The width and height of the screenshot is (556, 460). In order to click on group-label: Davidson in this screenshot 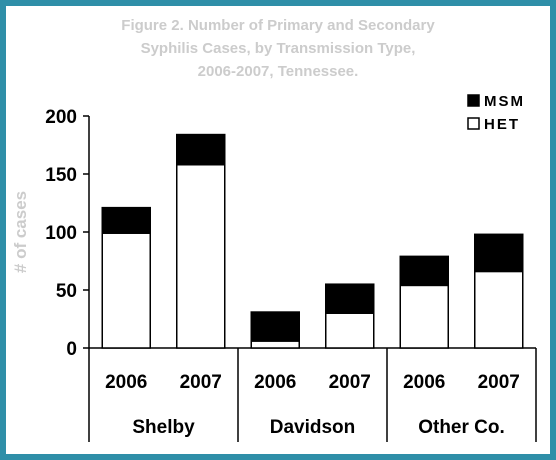, I will do `click(313, 427)`.